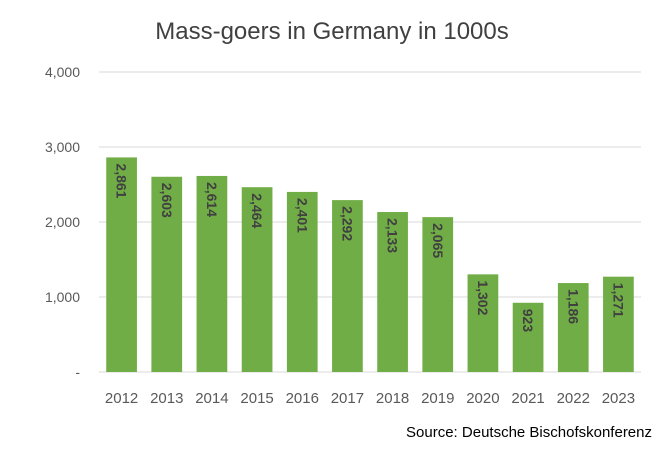 The height and width of the screenshot is (451, 664). What do you see at coordinates (392, 398) in the screenshot?
I see `x-tick-label: 2018` at bounding box center [392, 398].